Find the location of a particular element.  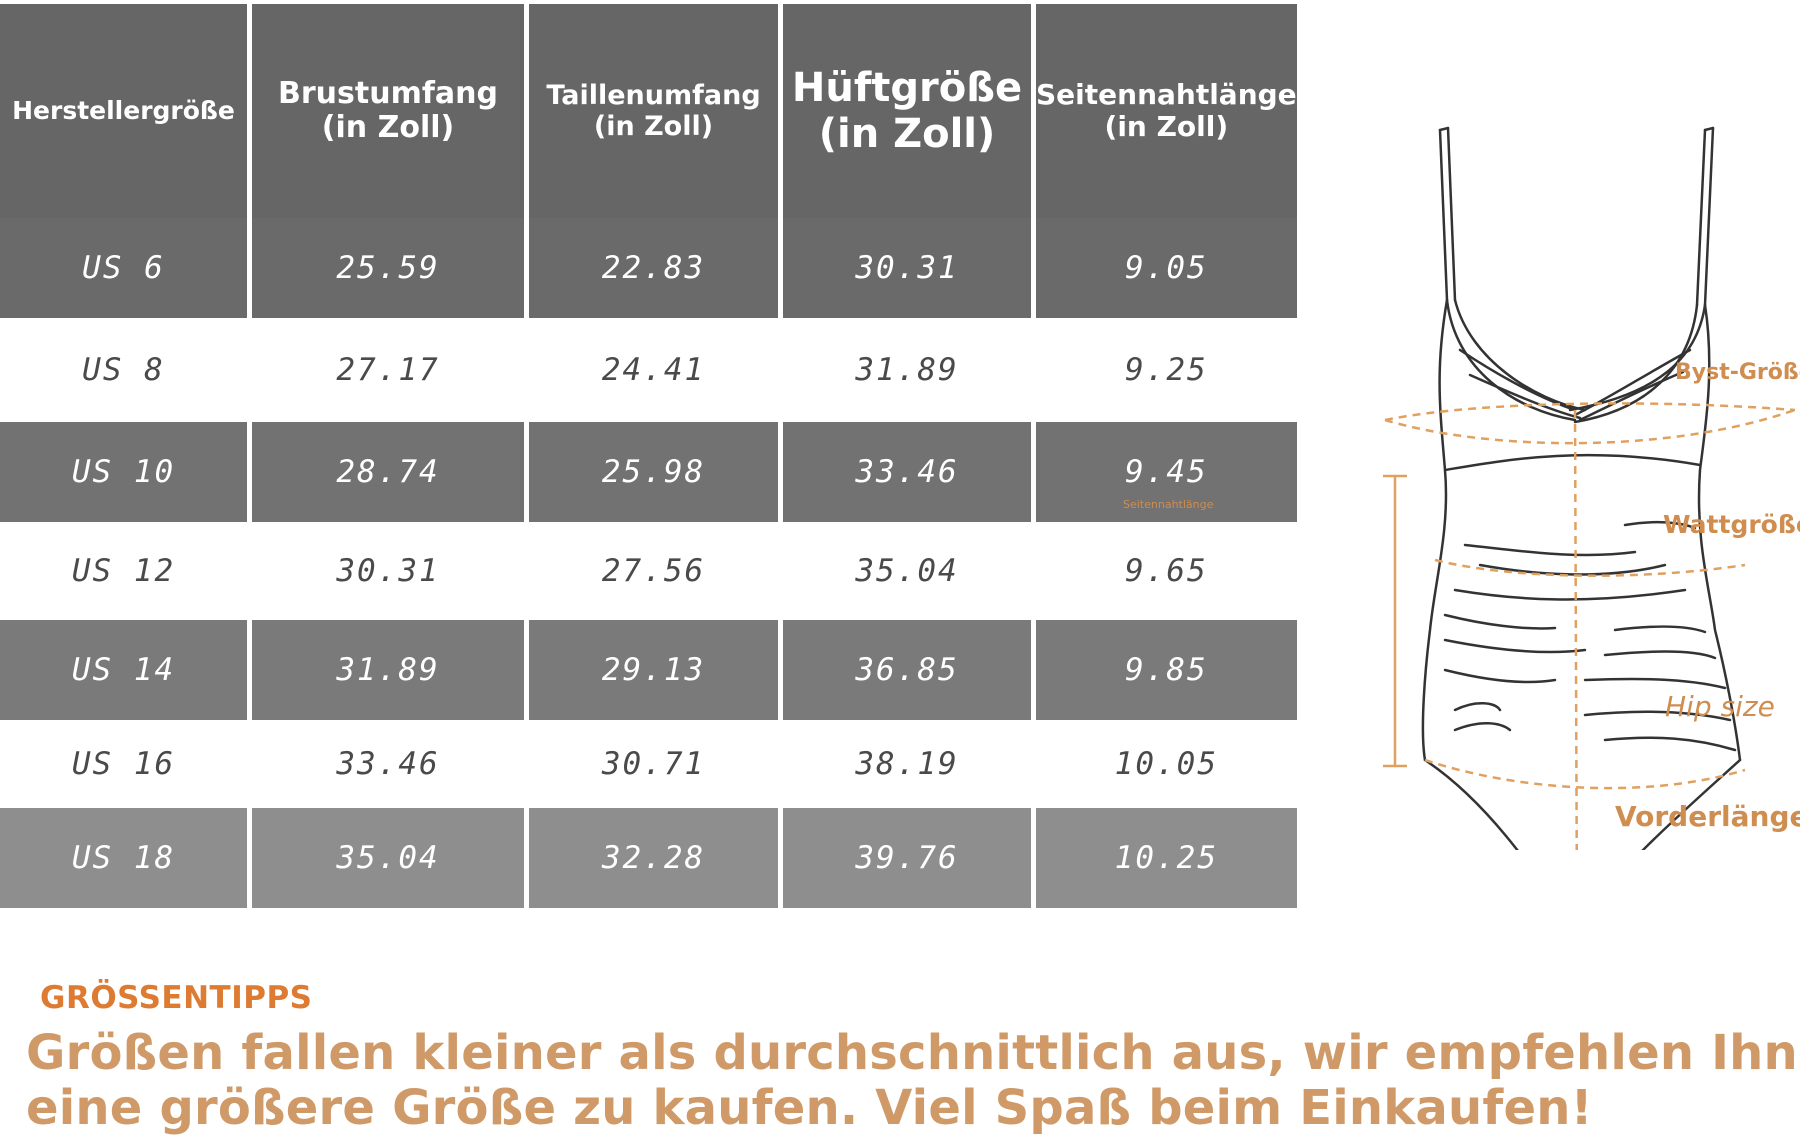

measurement-cell: 36.85 is located at coordinates (909, 670).